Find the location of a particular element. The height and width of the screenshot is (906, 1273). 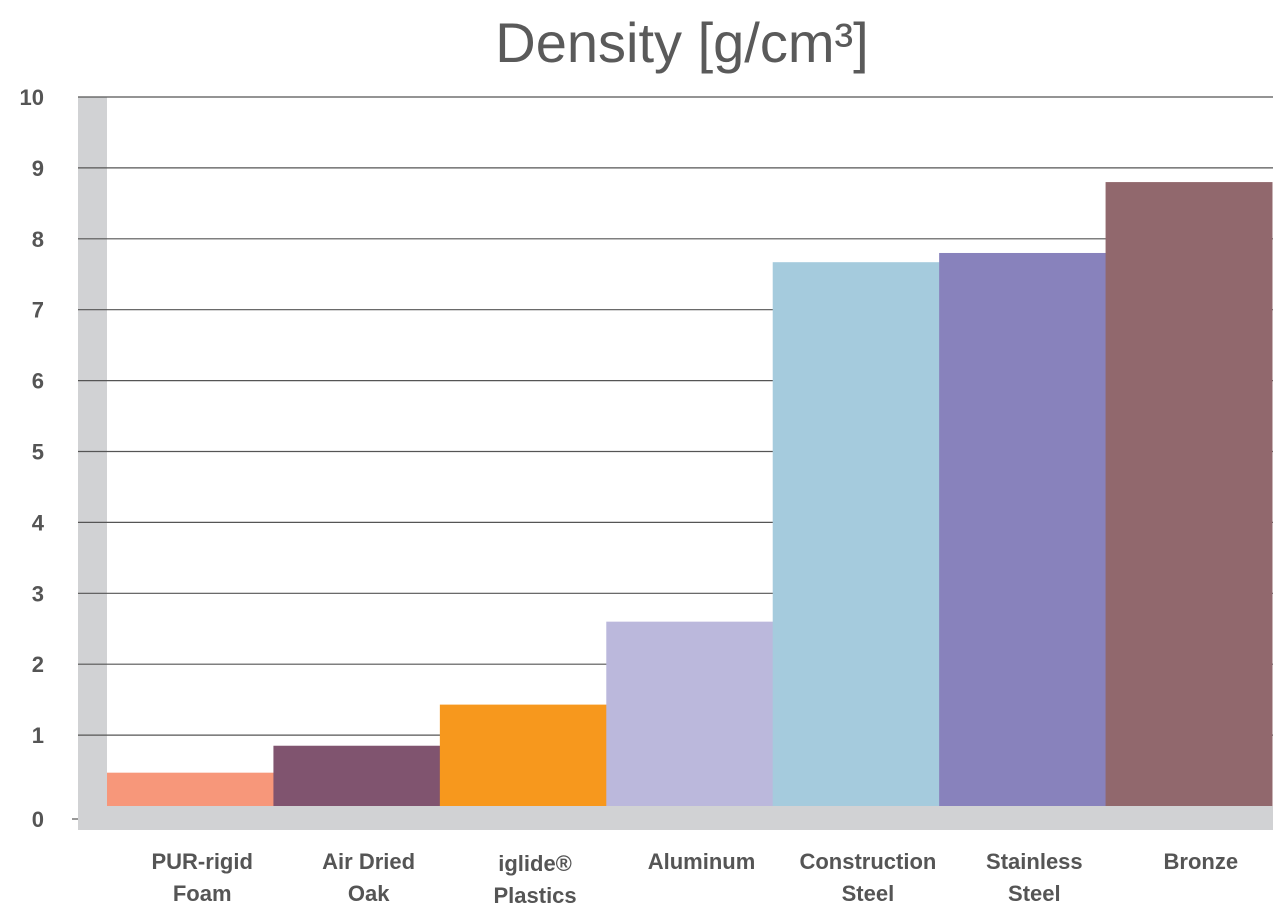

y-tick-label-4: 4 is located at coordinates (38, 522).